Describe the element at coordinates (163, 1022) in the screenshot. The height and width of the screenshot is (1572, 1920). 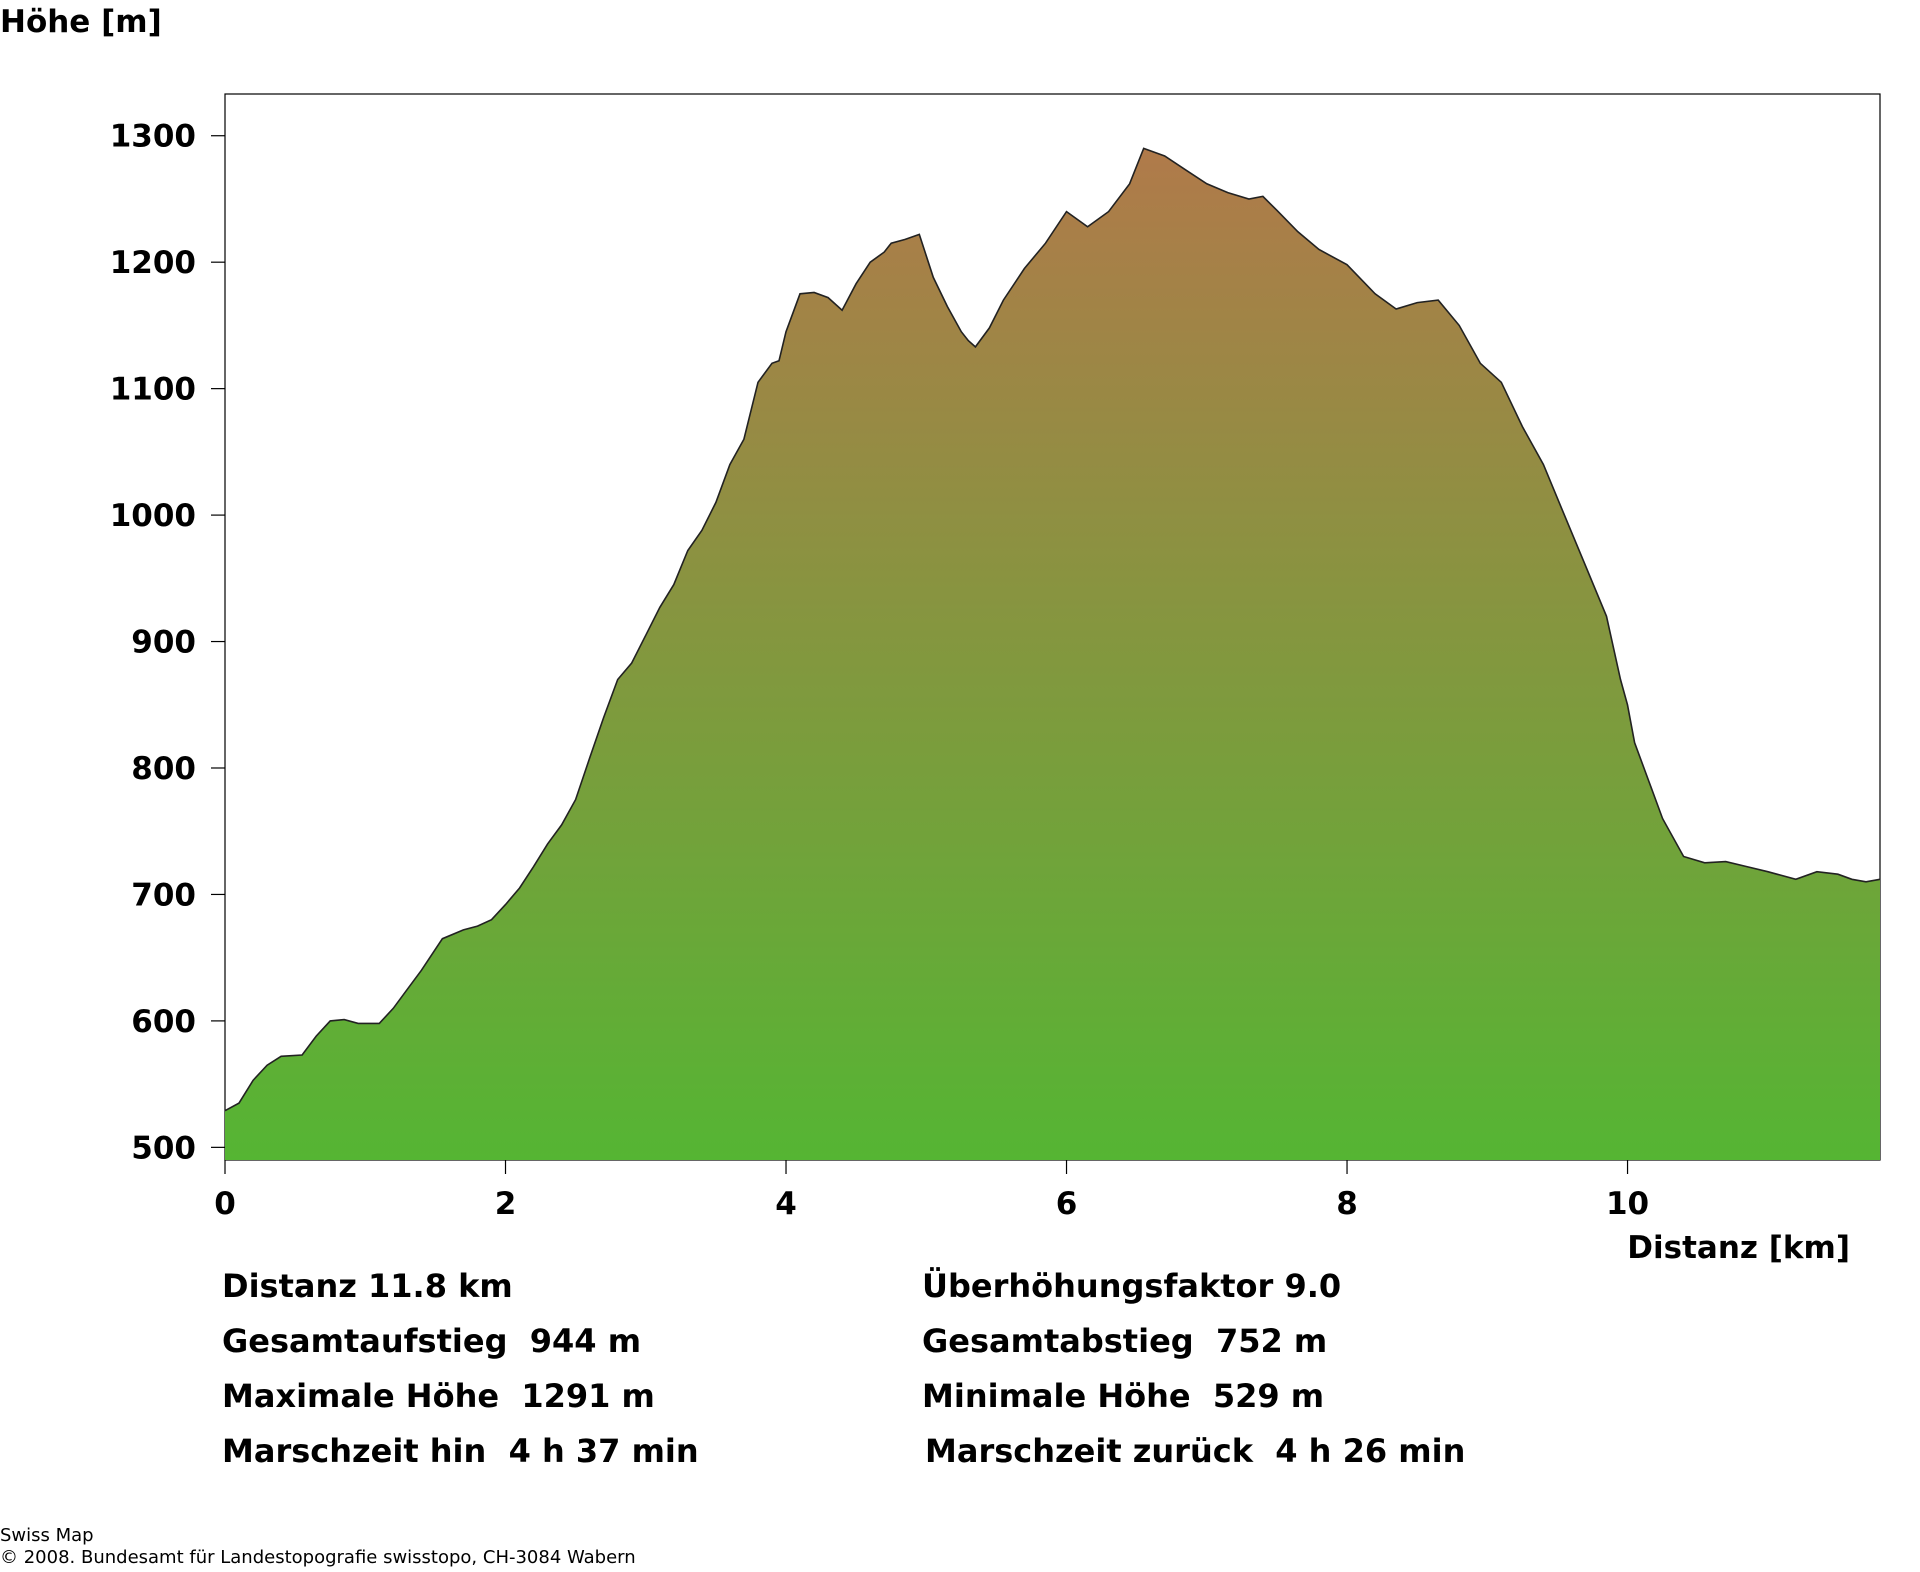
I see `y-tick-label: 600` at that location.